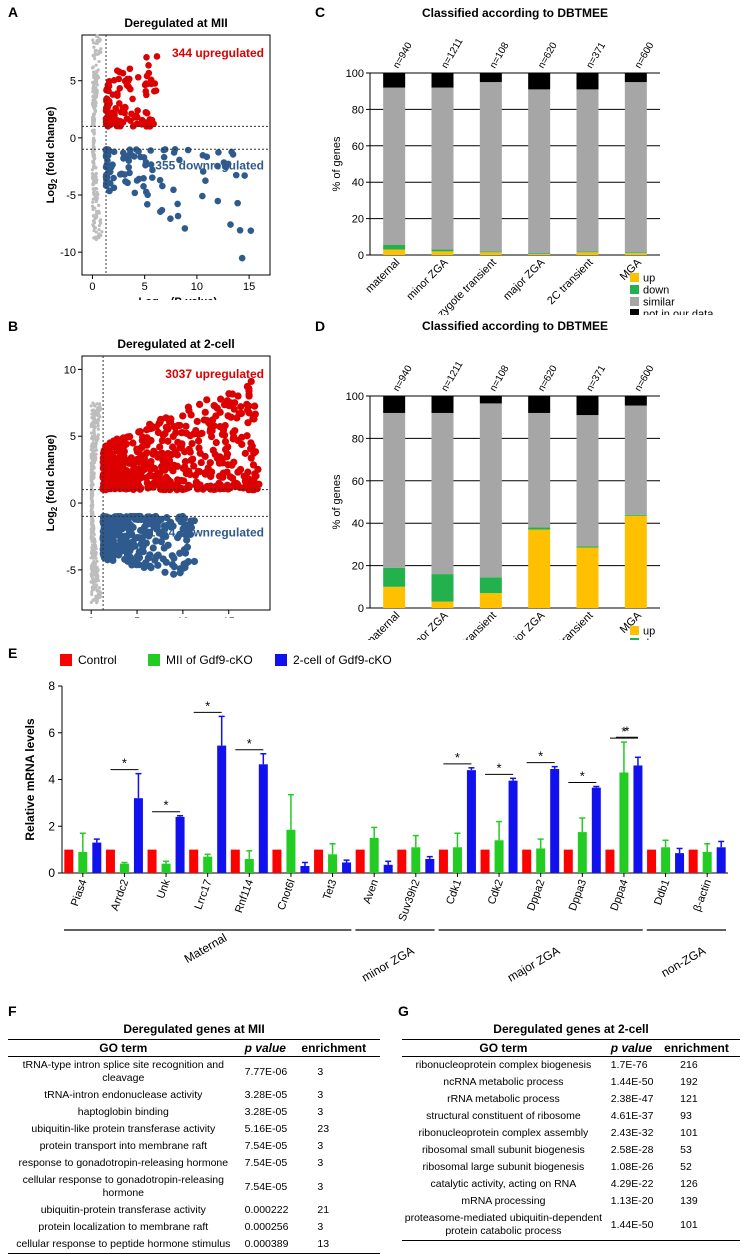 The height and width of the screenshot is (1254, 753). I want to click on significance-star: *, so click(249, 743).